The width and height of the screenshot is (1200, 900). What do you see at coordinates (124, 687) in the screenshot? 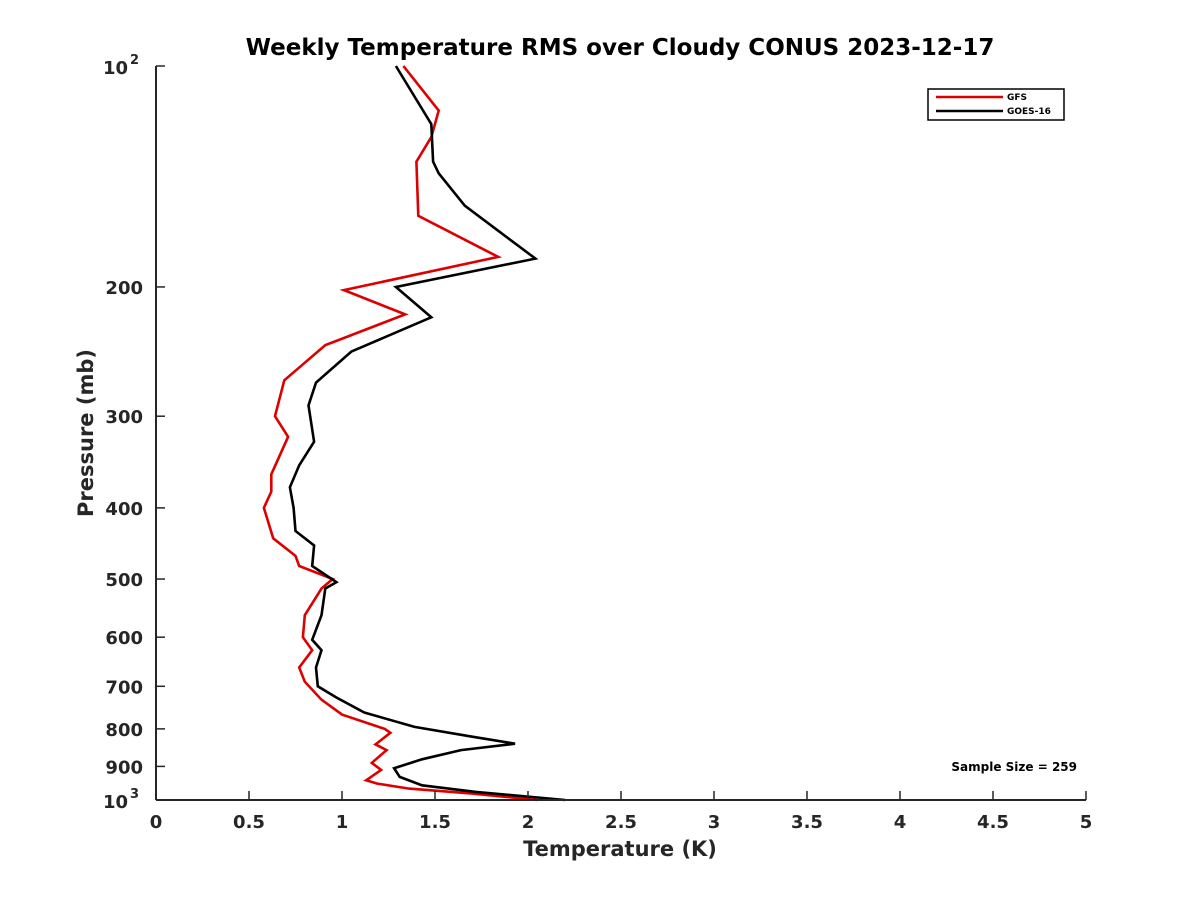
I see `y-tick-label: 700` at bounding box center [124, 687].